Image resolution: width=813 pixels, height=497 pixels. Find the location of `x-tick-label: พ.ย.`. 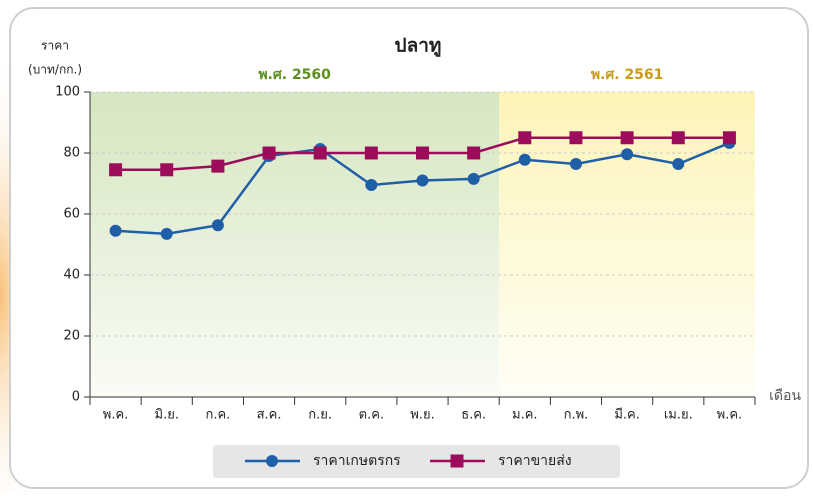

x-tick-label: พ.ย. is located at coordinates (422, 415).